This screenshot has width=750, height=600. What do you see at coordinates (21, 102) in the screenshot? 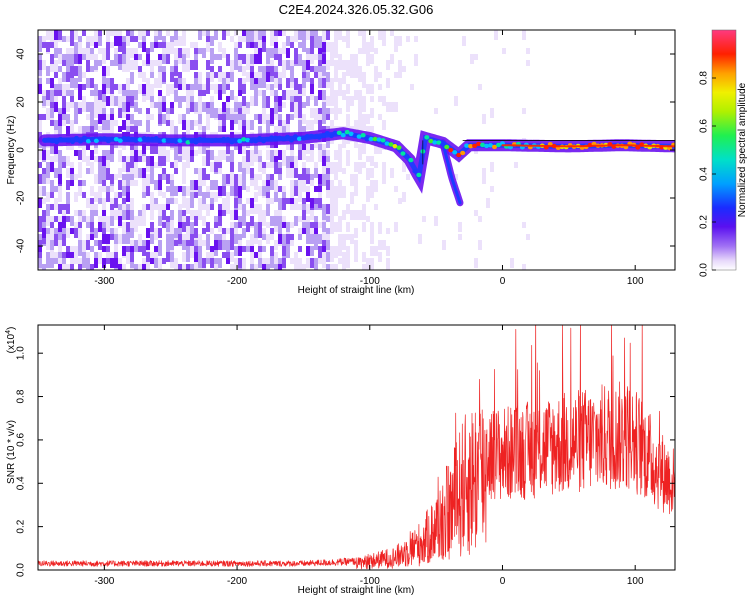
I see `spectrogram-y-tick-label: 20` at bounding box center [21, 102].